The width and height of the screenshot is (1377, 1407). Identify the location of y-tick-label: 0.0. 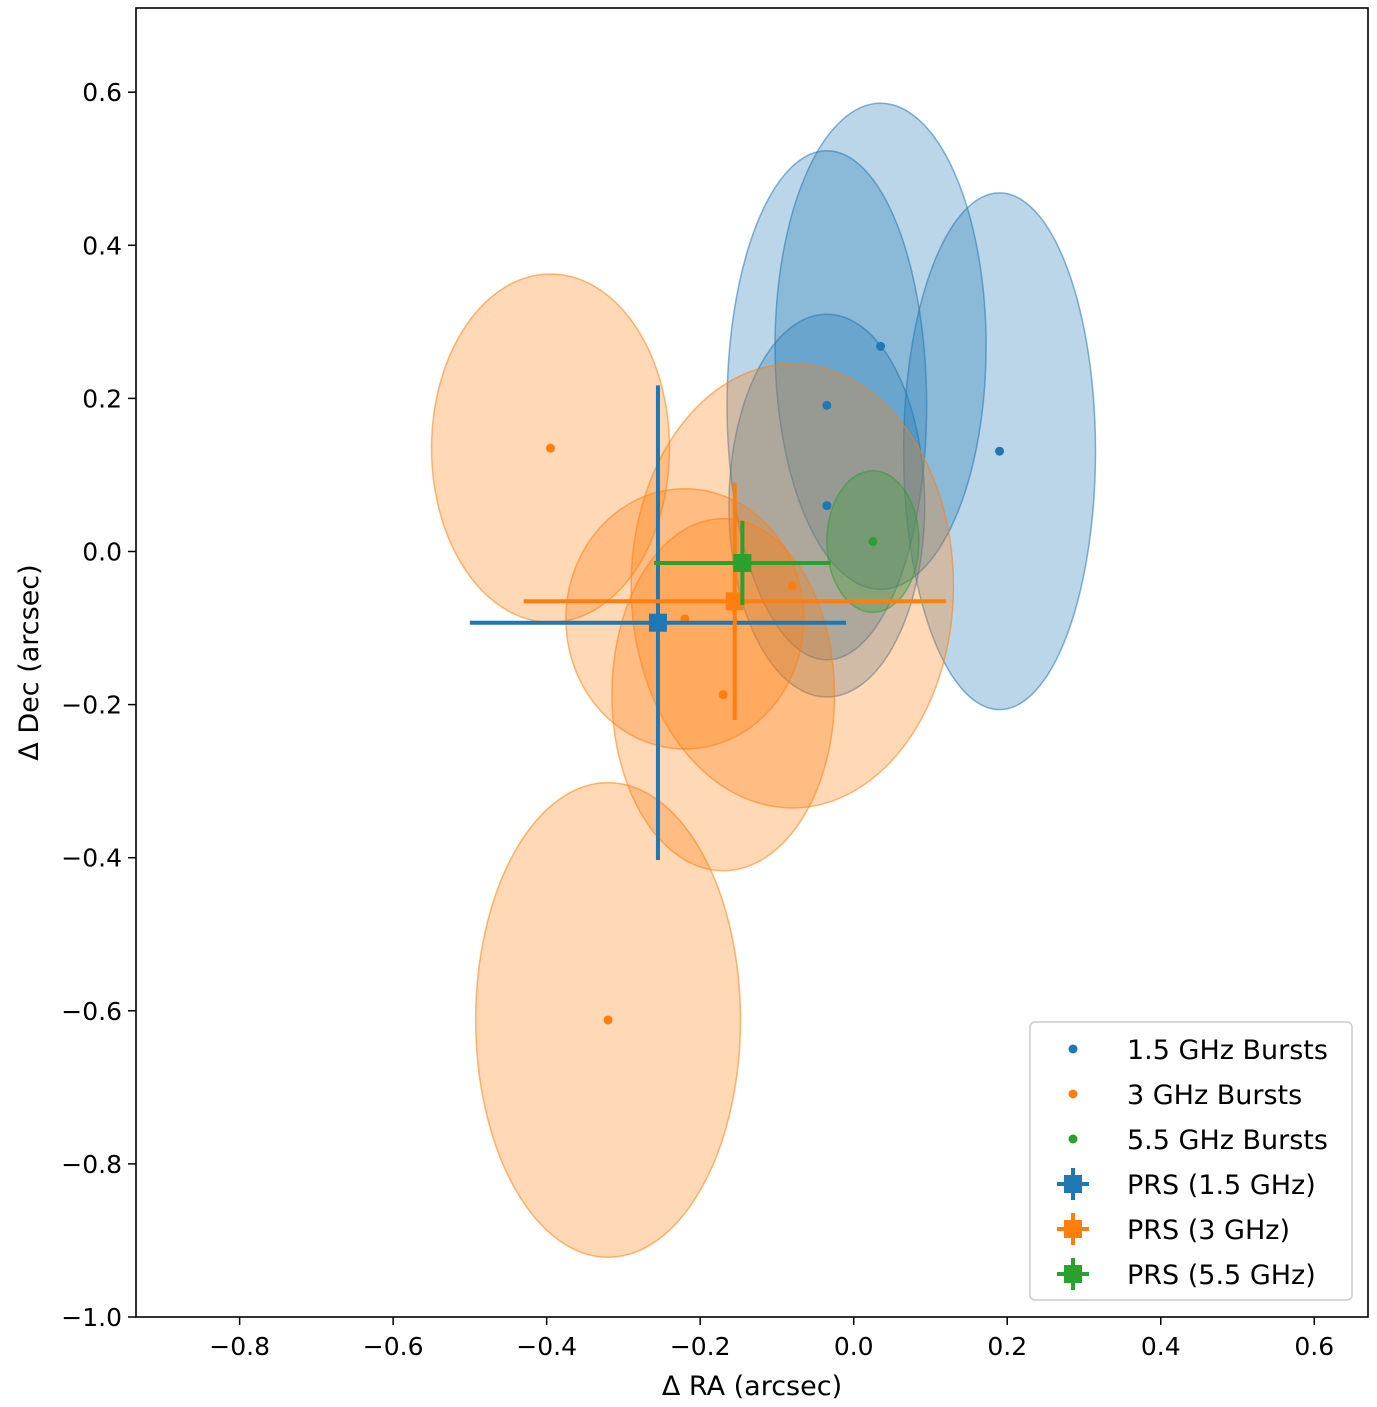
(102, 552).